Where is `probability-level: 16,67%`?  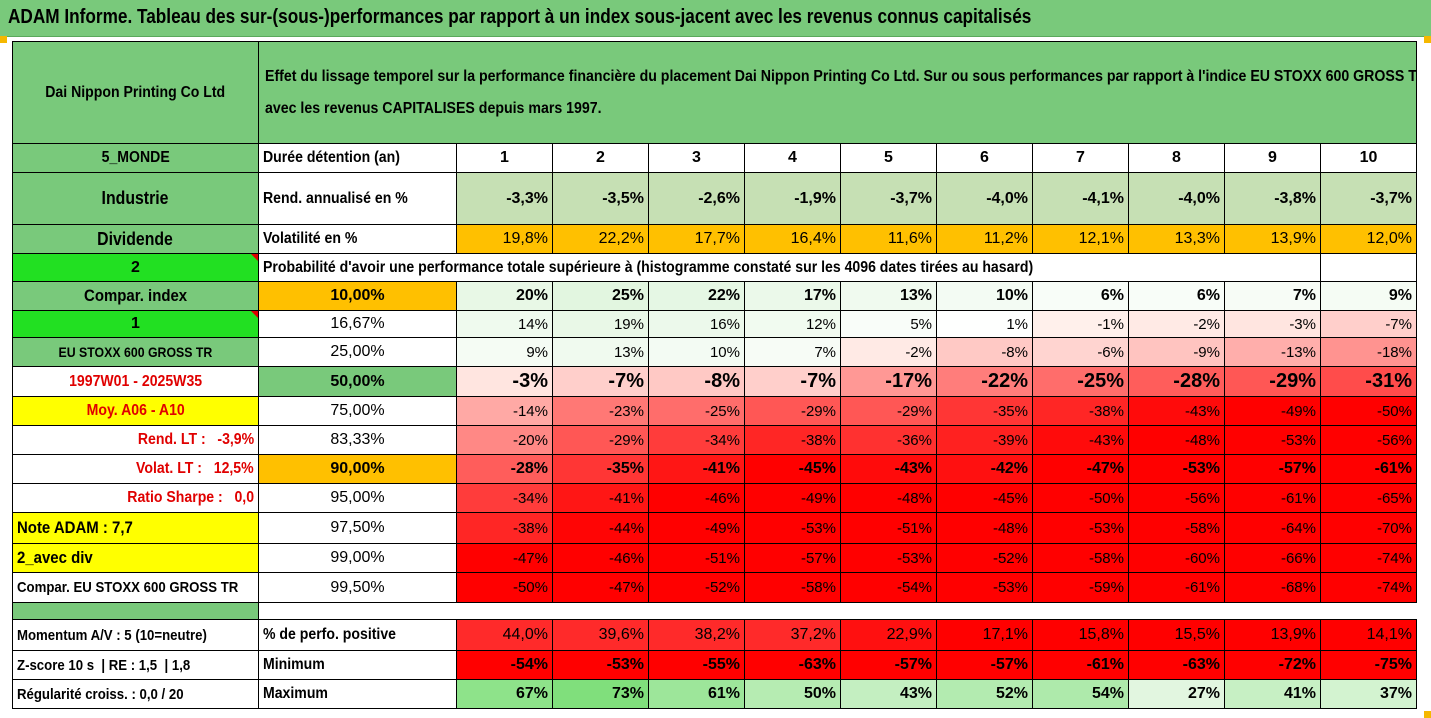
probability-level: 16,67% is located at coordinates (357, 324).